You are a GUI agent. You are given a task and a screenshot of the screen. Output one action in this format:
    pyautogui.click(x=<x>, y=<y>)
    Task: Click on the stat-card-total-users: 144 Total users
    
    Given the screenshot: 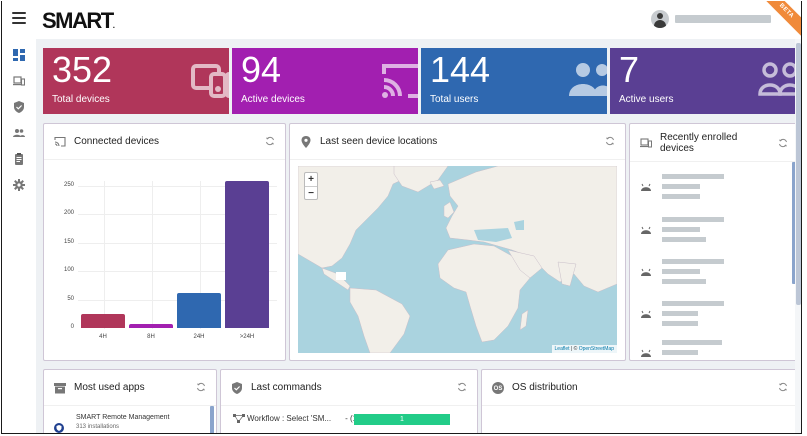 What is the action you would take?
    pyautogui.click(x=514, y=81)
    